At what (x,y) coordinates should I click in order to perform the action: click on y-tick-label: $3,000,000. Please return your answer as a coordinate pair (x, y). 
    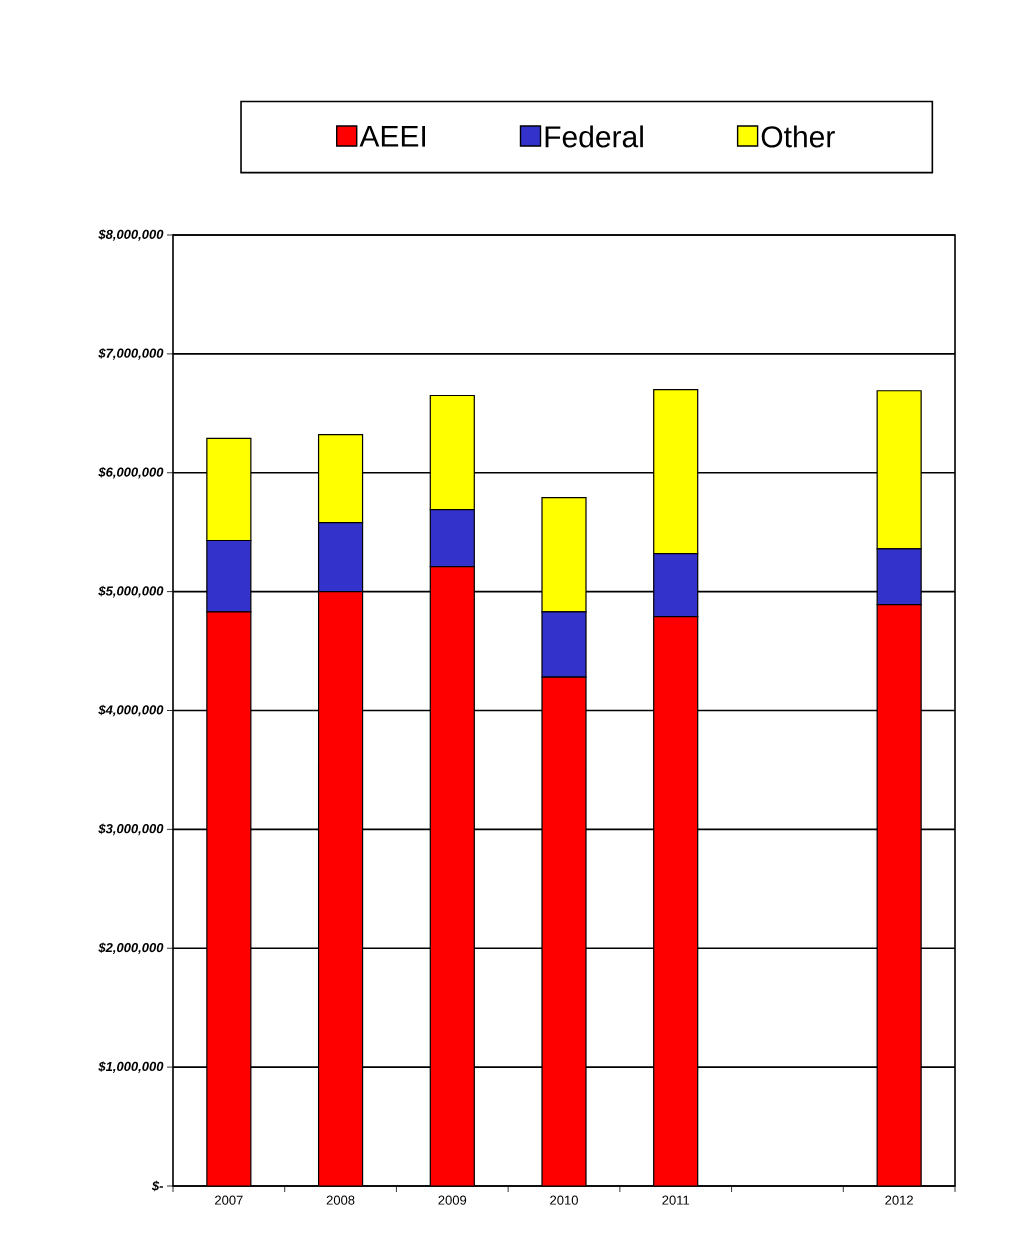
    Looking at the image, I should click on (131, 829).